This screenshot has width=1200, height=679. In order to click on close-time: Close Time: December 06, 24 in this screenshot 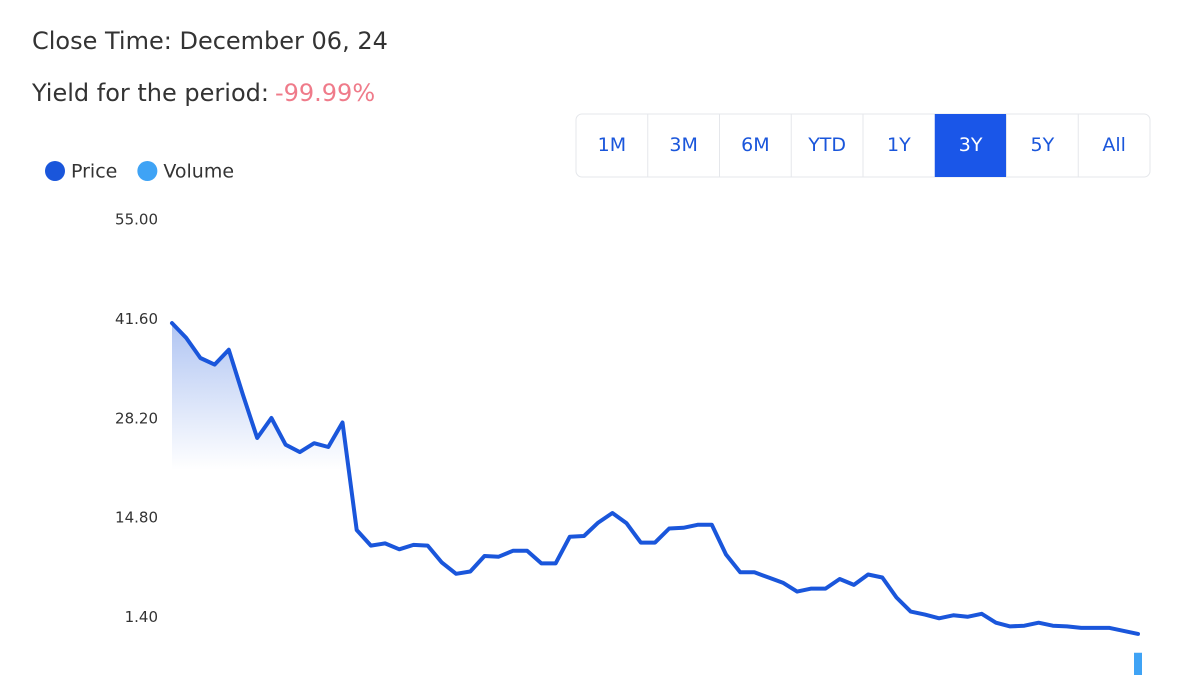, I will do `click(210, 41)`.